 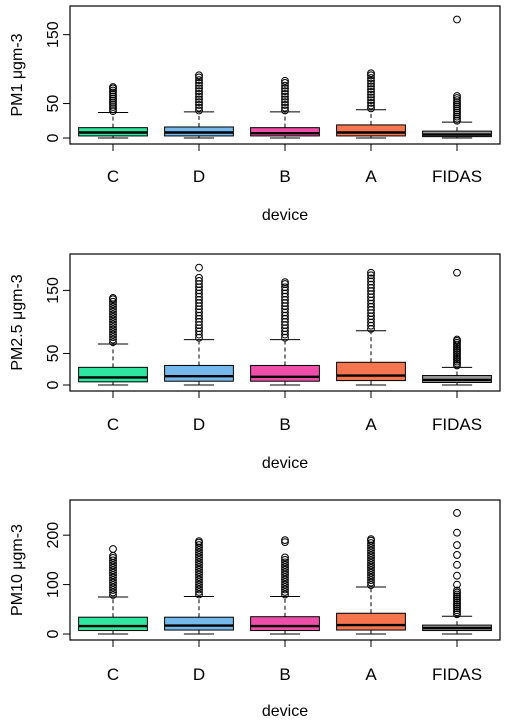 I want to click on x-tick-label: D, so click(x=199, y=424).